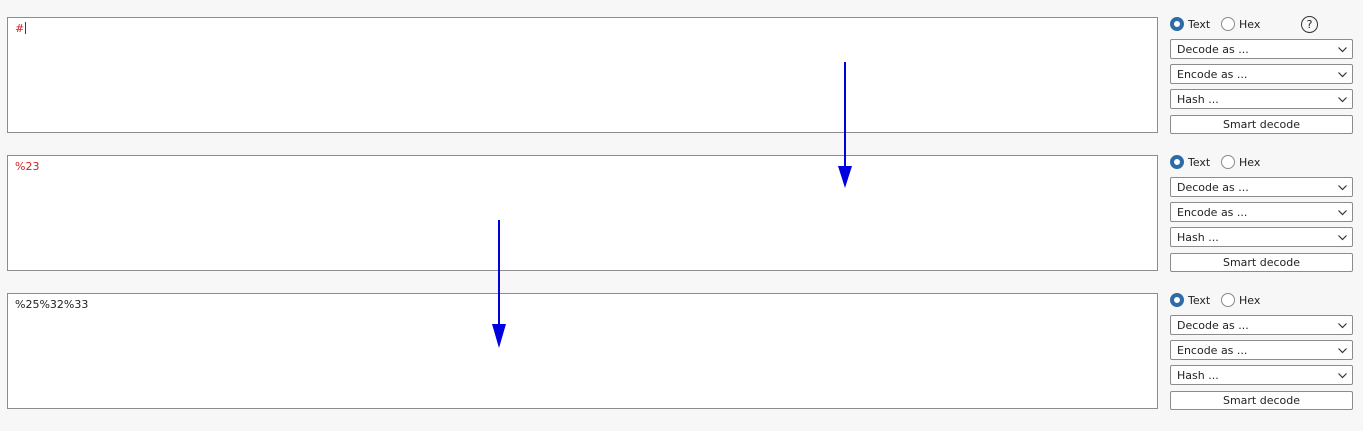  Describe the element at coordinates (1261, 262) in the screenshot. I see `smart-decode-button-2: Smart decode` at that location.